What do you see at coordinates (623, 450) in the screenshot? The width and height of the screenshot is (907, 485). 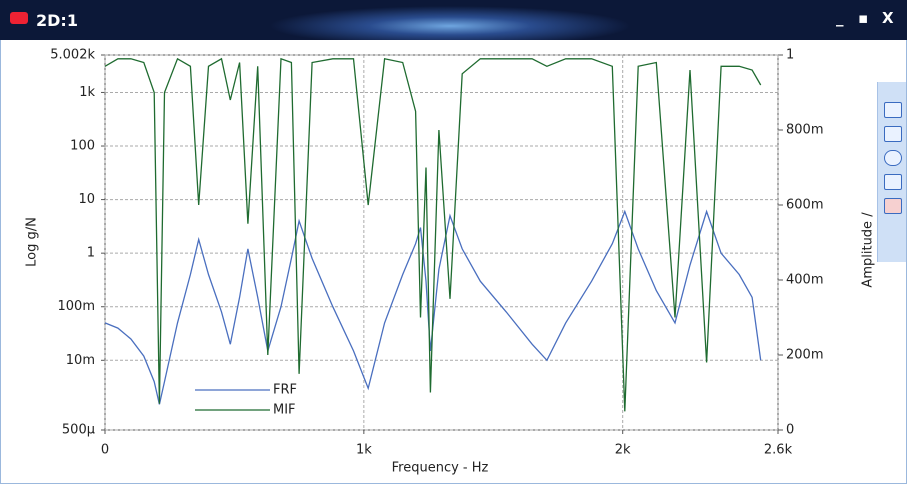 I see `x-tick-label: 2k` at bounding box center [623, 450].